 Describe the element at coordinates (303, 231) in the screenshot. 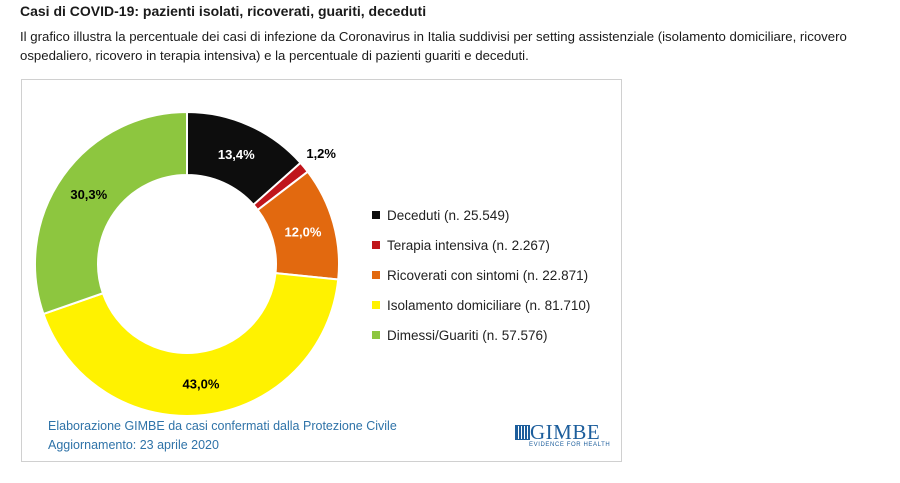

I see `donut-slice-label-3: 12,0%` at that location.